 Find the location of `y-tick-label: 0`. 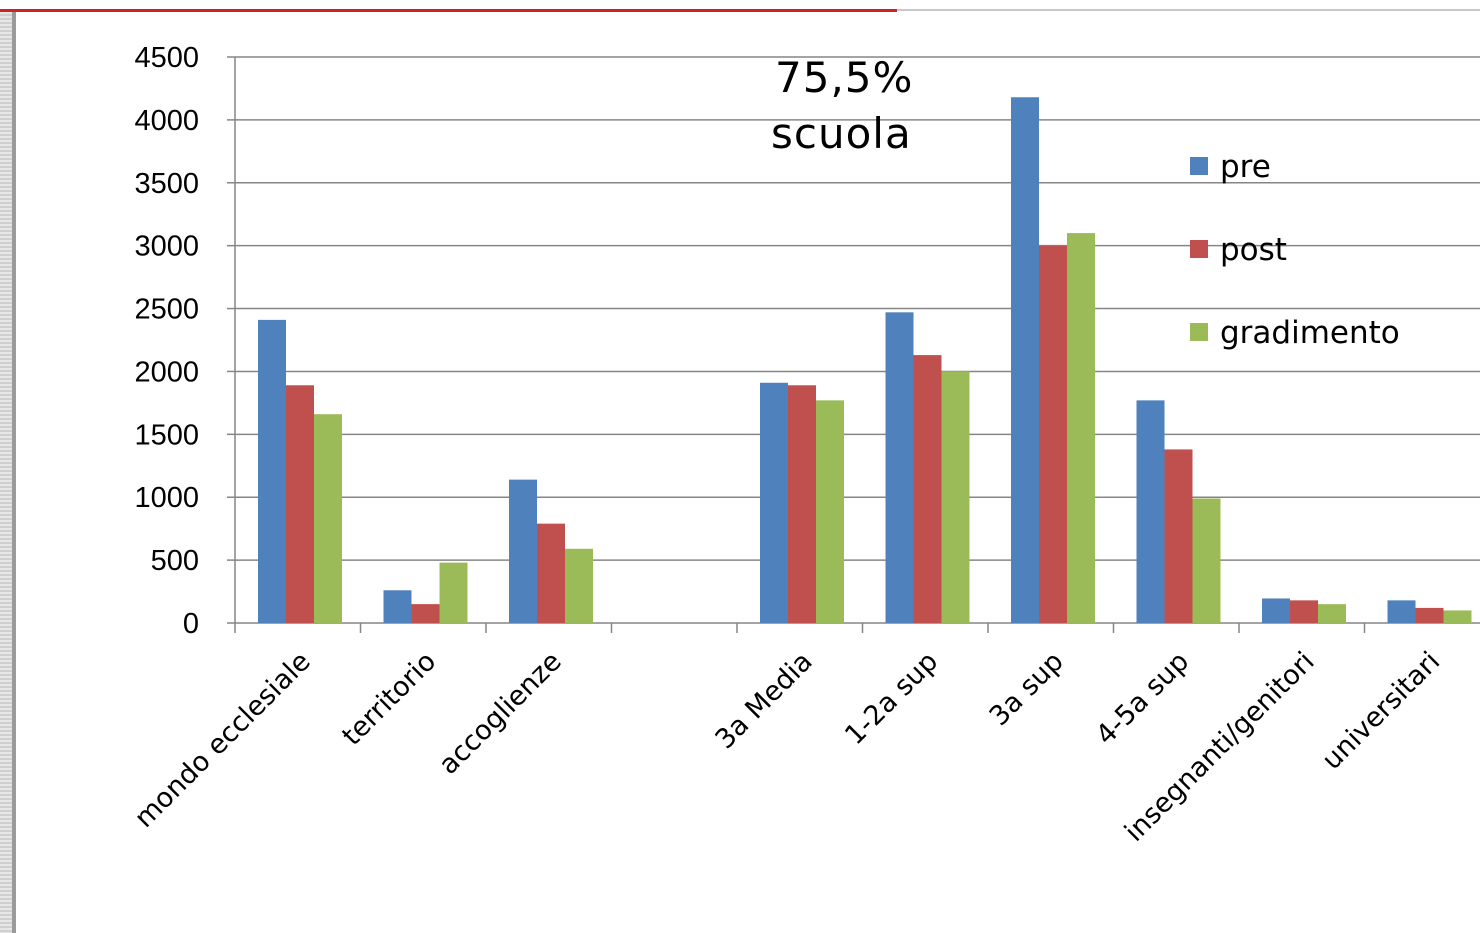

y-tick-label: 0 is located at coordinates (191, 624).